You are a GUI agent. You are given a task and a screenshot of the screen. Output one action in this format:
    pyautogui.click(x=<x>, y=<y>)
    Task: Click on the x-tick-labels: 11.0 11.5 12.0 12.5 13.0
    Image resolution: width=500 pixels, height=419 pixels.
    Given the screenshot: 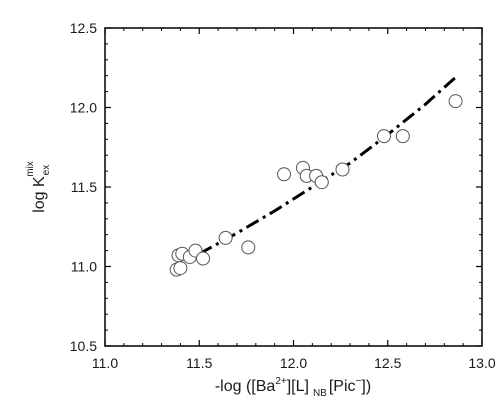 What is the action you would take?
    pyautogui.click(x=294, y=363)
    